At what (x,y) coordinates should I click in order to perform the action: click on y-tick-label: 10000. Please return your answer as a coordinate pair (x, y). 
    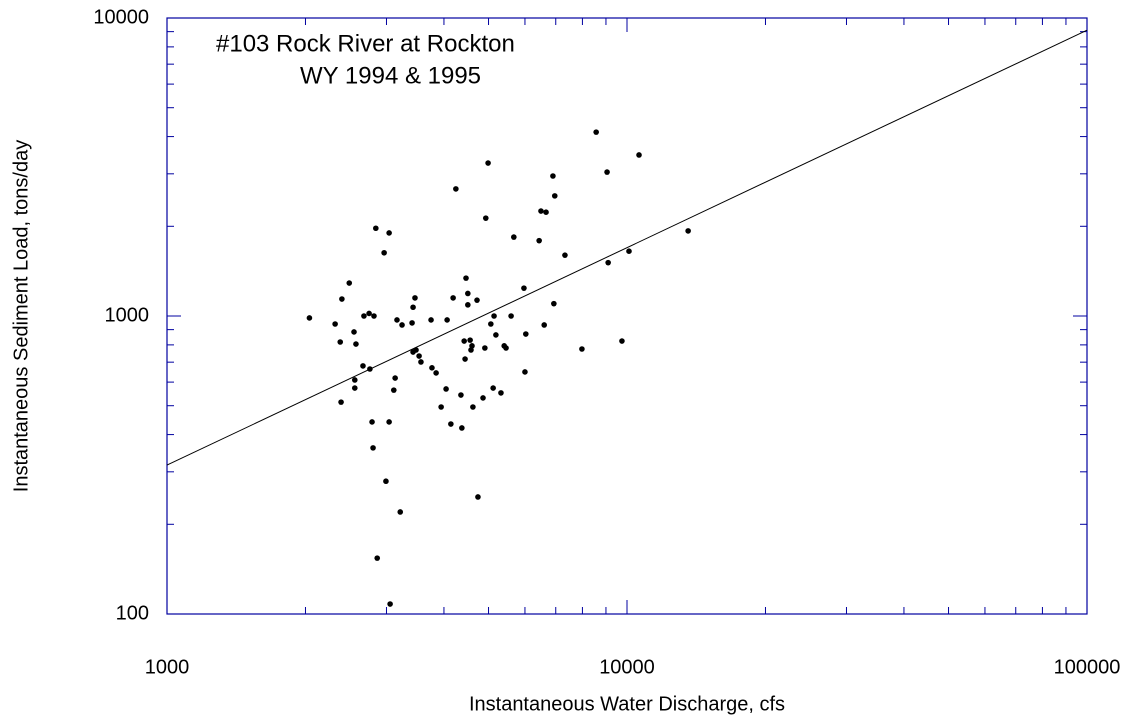
    Looking at the image, I should click on (121, 17).